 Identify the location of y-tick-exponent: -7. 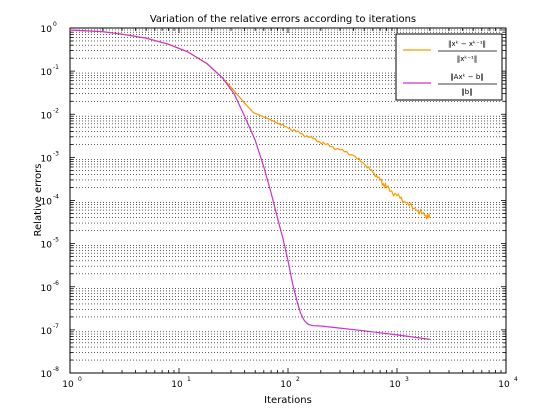
(56, 326).